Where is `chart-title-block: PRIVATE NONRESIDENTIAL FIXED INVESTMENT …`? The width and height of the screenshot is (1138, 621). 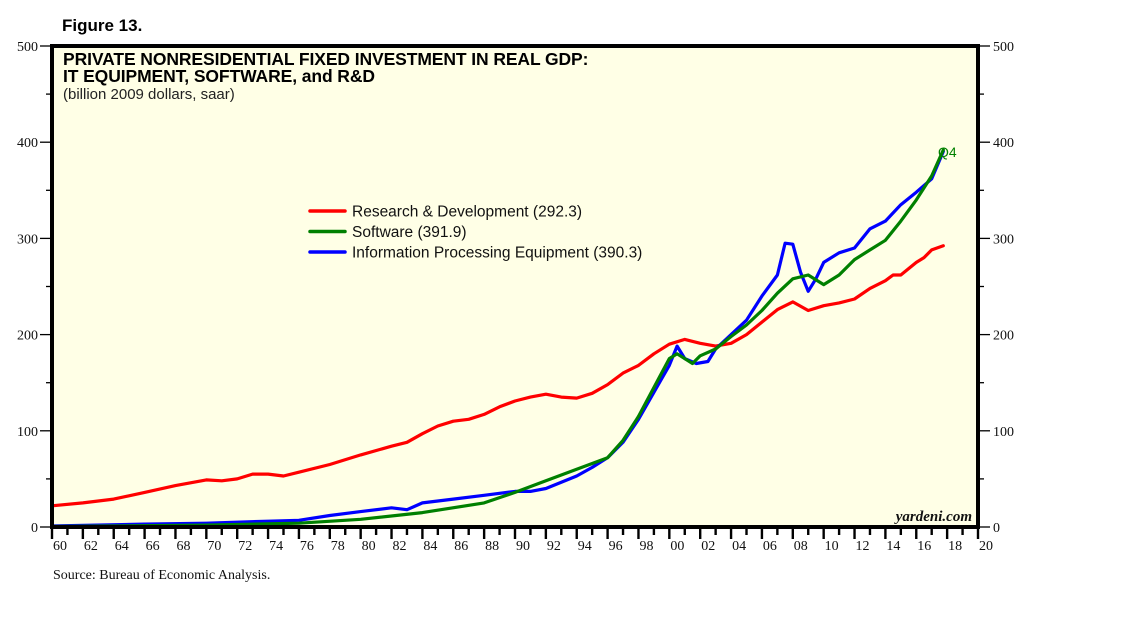 chart-title-block: PRIVATE NONRESIDENTIAL FIXED INVESTMENT … is located at coordinates (326, 77).